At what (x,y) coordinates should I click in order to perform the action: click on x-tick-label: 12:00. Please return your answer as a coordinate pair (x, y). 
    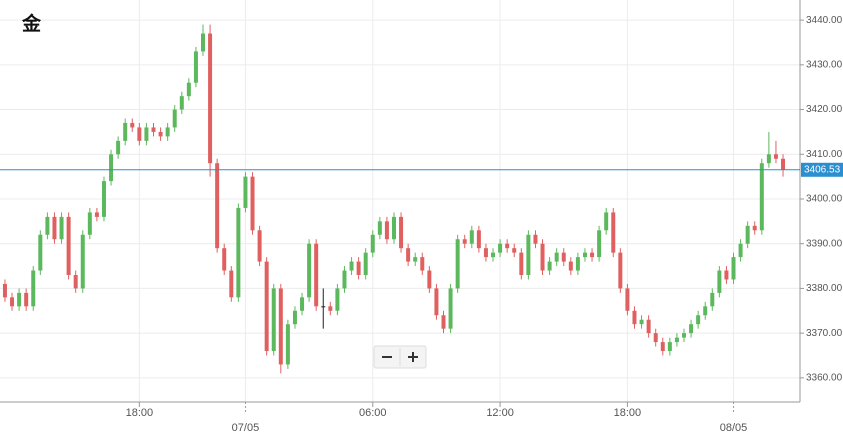
    Looking at the image, I should click on (500, 413).